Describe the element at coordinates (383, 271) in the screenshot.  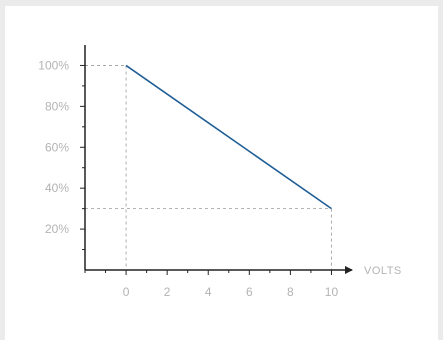
I see `x-axis-title: VOLTS` at that location.